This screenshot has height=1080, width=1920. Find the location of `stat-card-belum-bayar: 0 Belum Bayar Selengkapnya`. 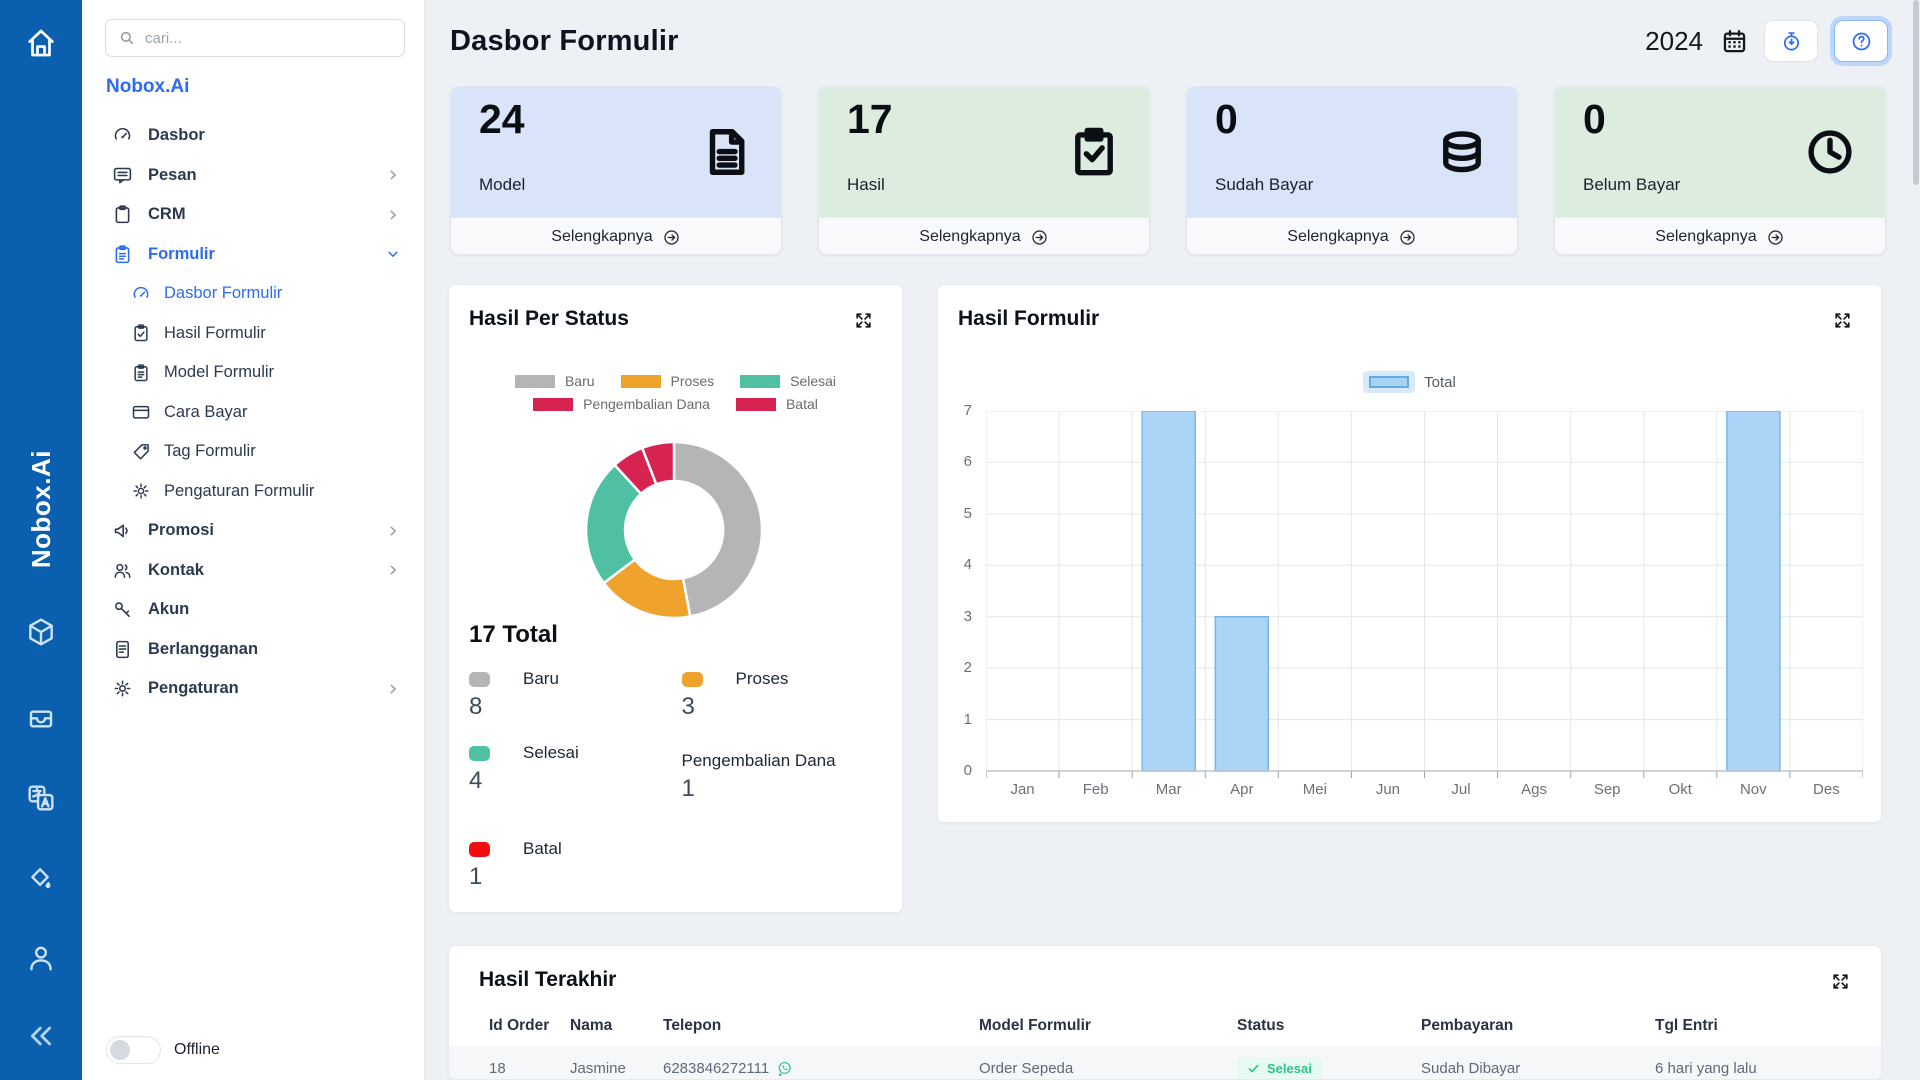

stat-card-belum-bayar: 0 Belum Bayar Selengkapnya is located at coordinates (1720, 170).